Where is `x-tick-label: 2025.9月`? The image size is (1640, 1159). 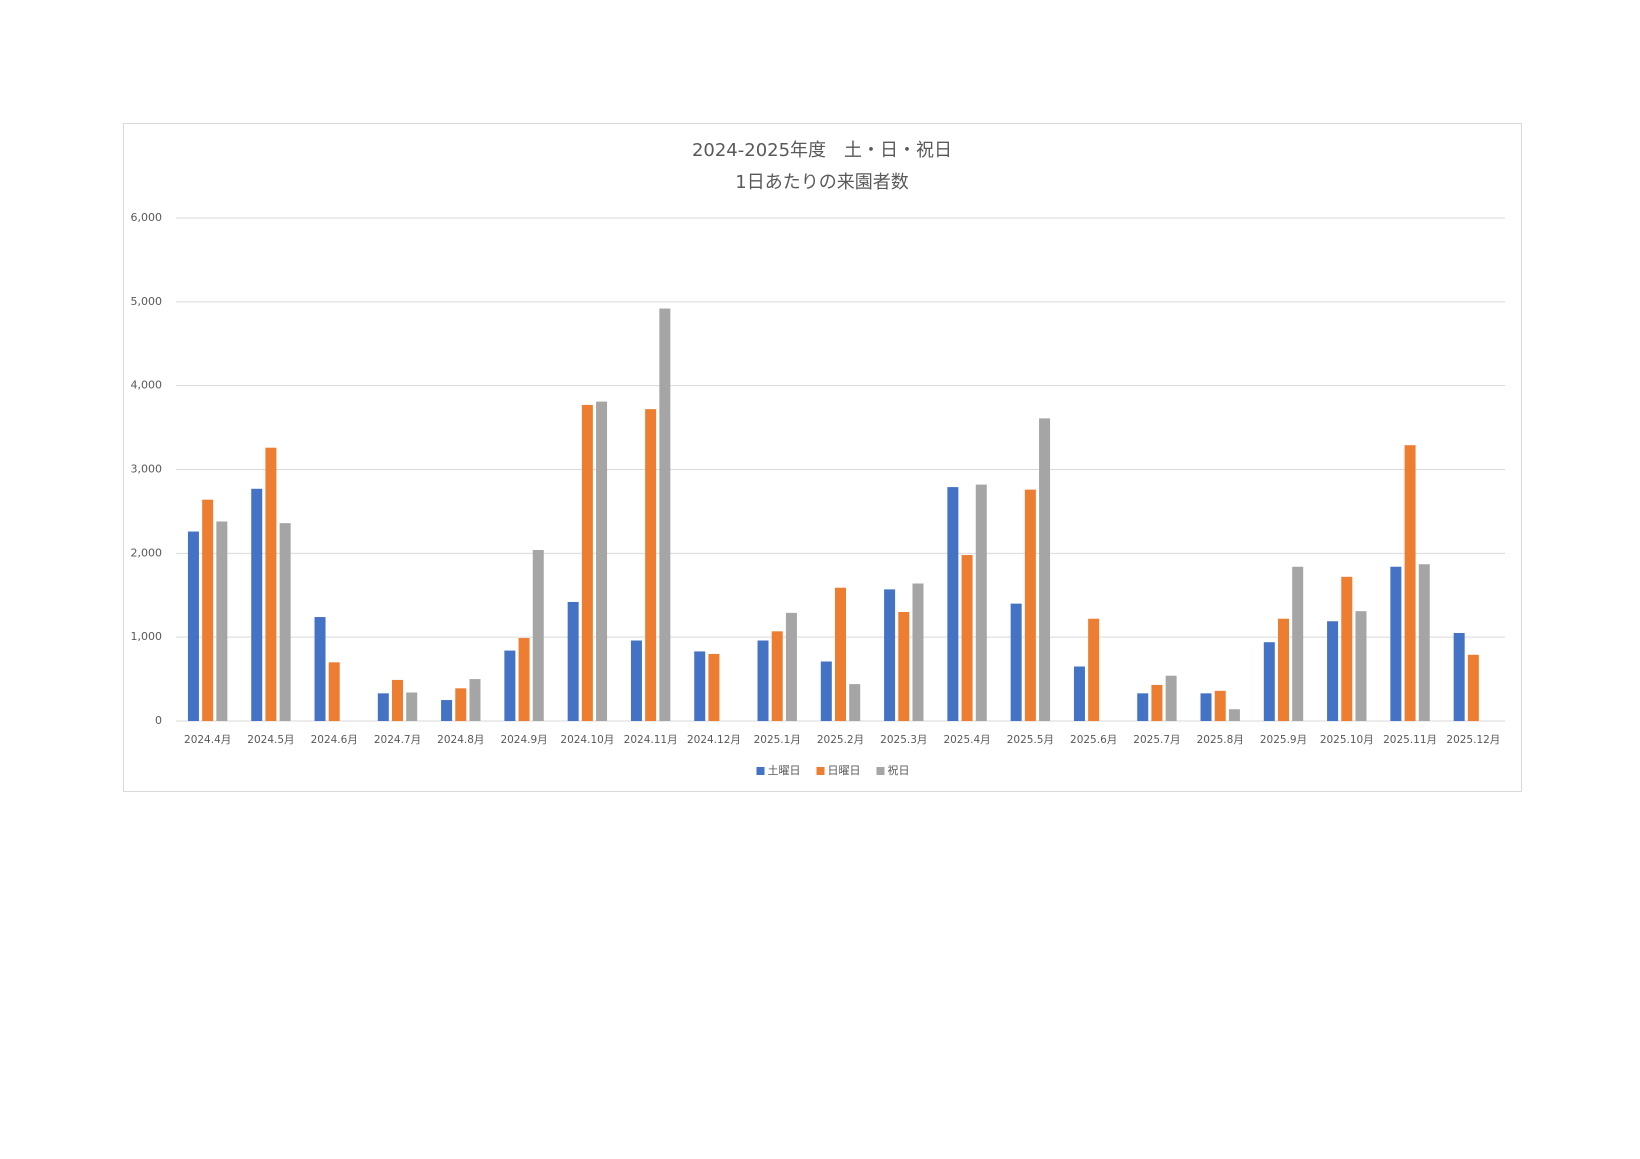
x-tick-label: 2025.9月 is located at coordinates (1283, 740).